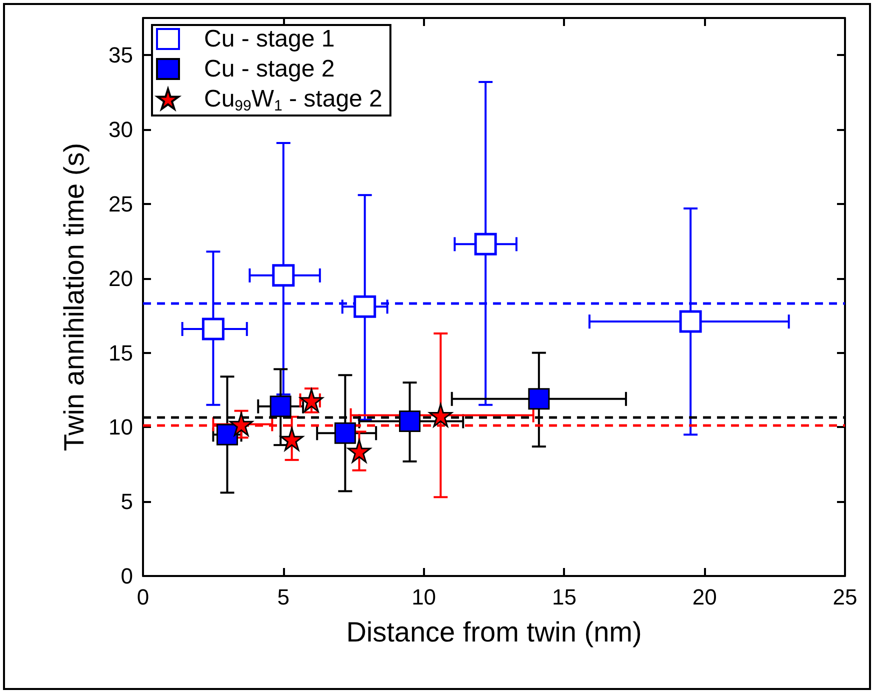 This screenshot has width=874, height=693. What do you see at coordinates (143, 597) in the screenshot?
I see `x-tick-label: 0` at bounding box center [143, 597].